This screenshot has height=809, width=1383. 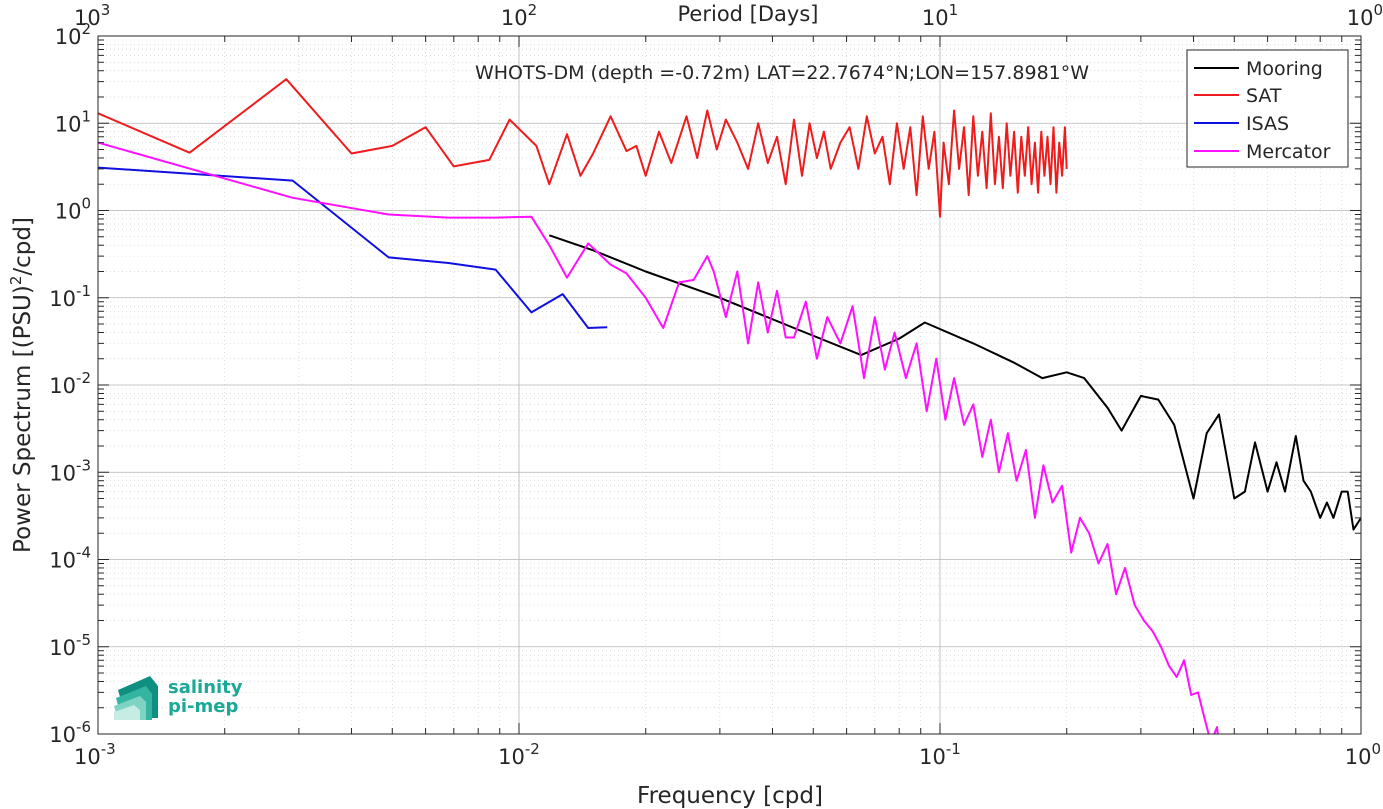 I want to click on y-tick-label-exponent: -5, so click(x=83, y=640).